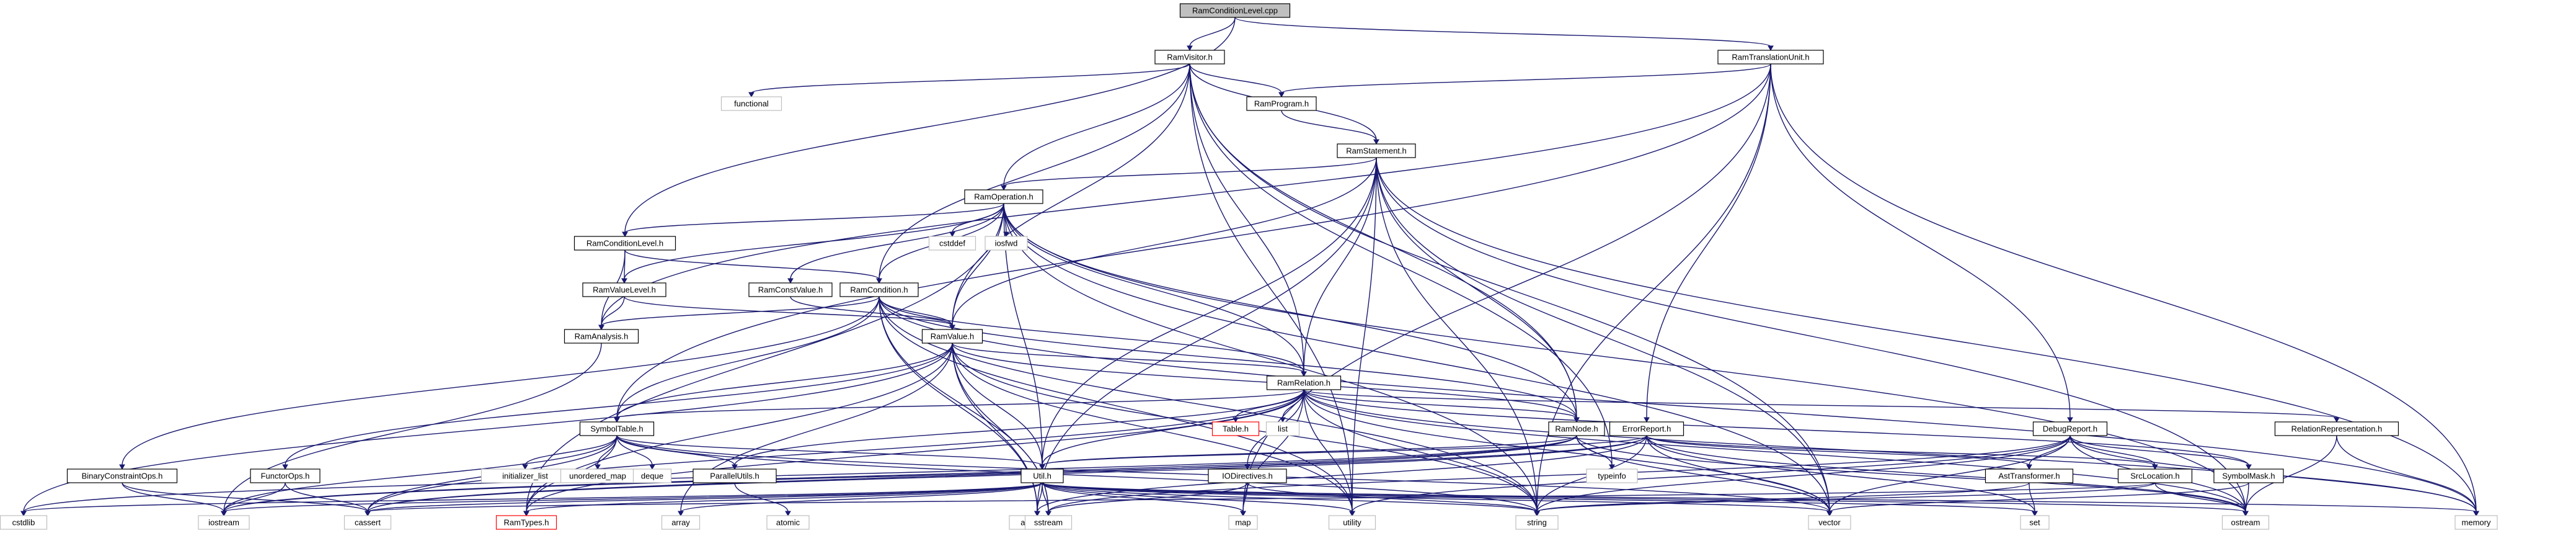 This screenshot has width=2576, height=533. What do you see at coordinates (1213, 32) in the screenshot?
I see `edge-root-to-ramvisitor` at bounding box center [1213, 32].